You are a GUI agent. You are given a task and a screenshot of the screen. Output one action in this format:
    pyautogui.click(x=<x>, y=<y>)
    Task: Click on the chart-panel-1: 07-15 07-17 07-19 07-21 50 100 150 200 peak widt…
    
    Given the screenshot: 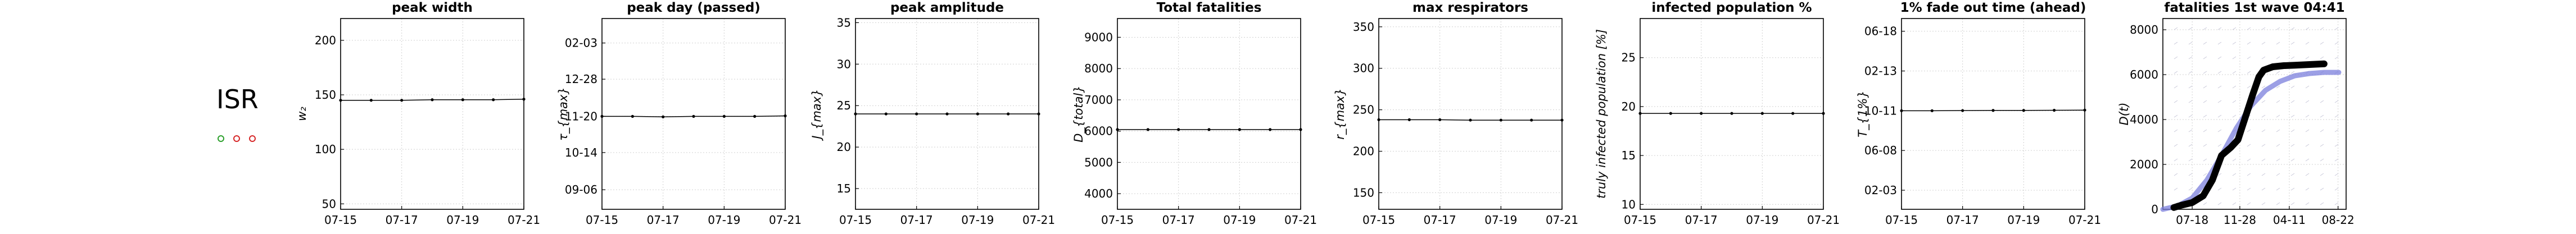 What is the action you would take?
    pyautogui.click(x=418, y=114)
    